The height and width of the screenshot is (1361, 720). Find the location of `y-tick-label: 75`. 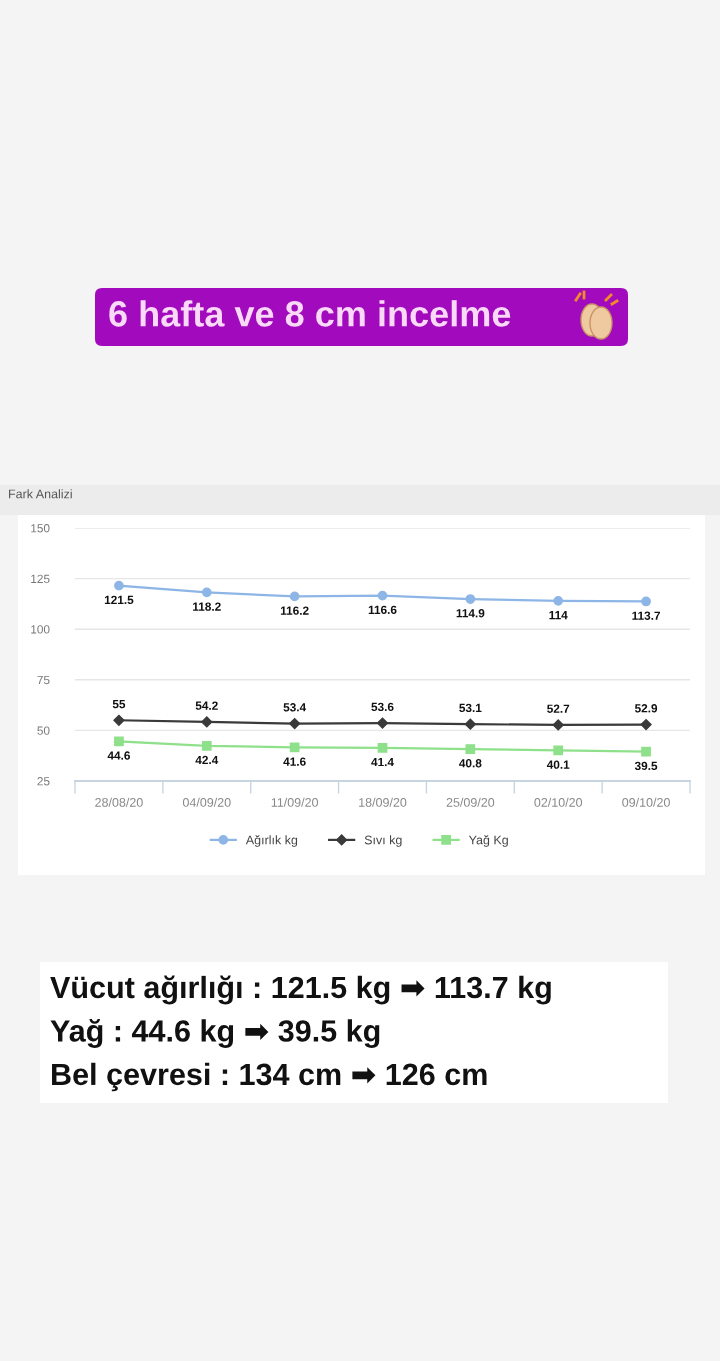

y-tick-label: 75 is located at coordinates (43, 680).